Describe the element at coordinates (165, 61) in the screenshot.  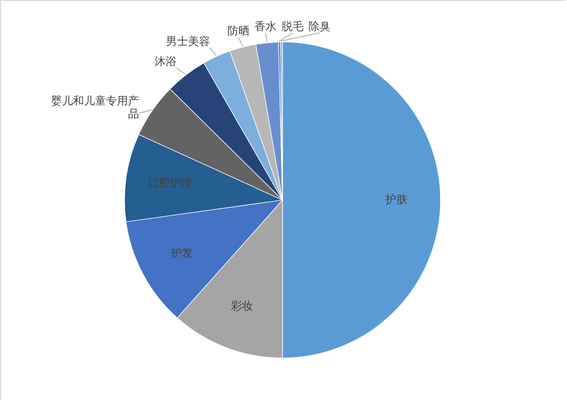
I see `slice-label: 沐浴` at that location.